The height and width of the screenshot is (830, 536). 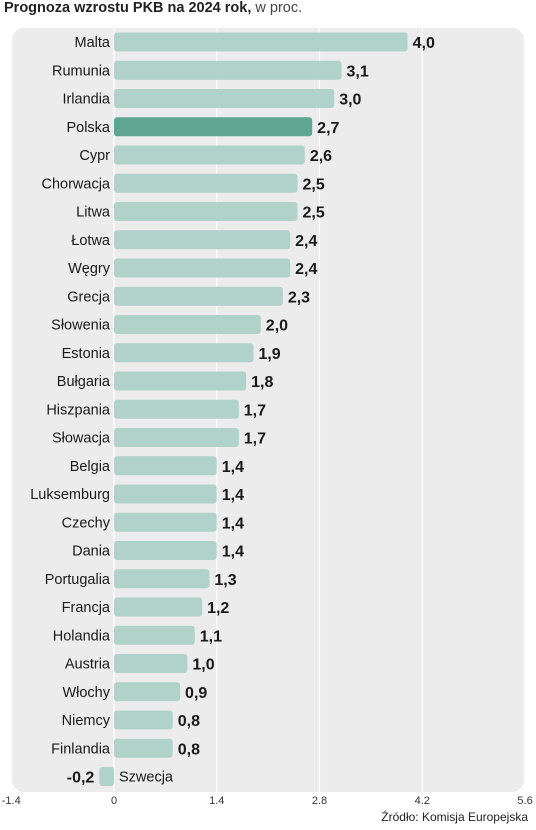 I want to click on category-label: Estonia, so click(x=86, y=354).